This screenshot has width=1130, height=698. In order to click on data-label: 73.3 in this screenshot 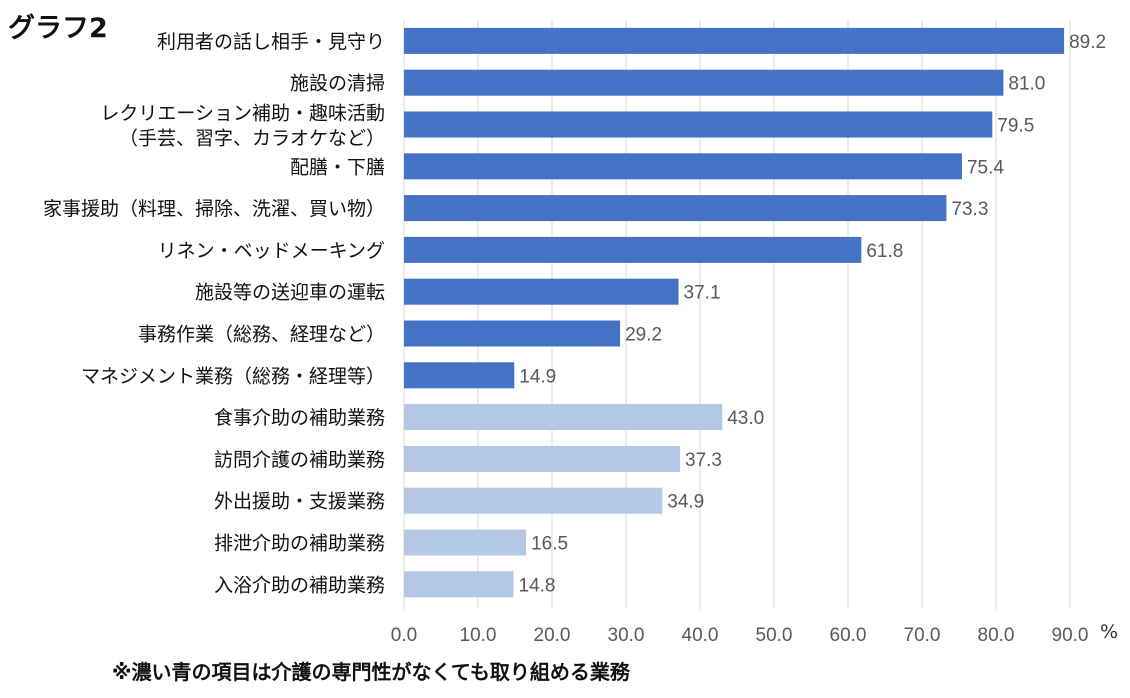, I will do `click(969, 209)`.